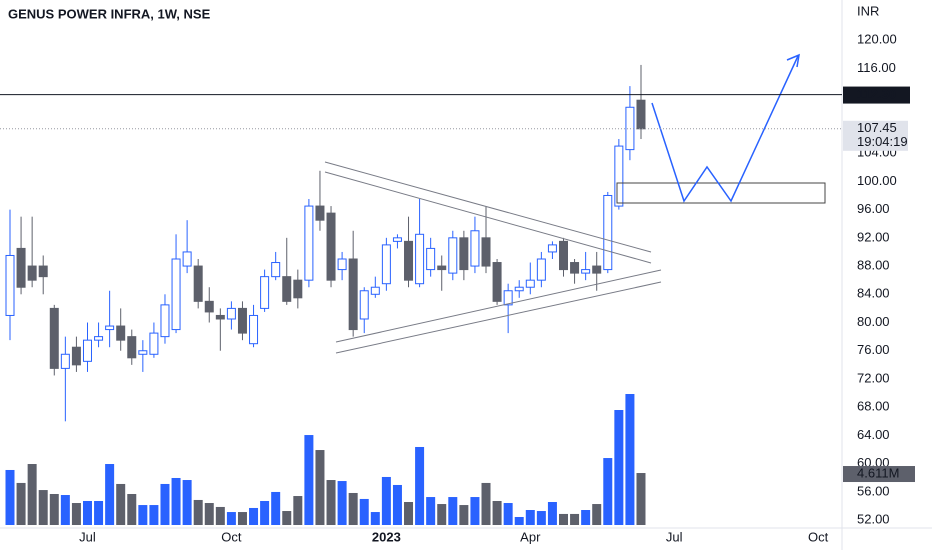 The width and height of the screenshot is (932, 550). I want to click on last-price-label: 107.45, so click(877, 127).